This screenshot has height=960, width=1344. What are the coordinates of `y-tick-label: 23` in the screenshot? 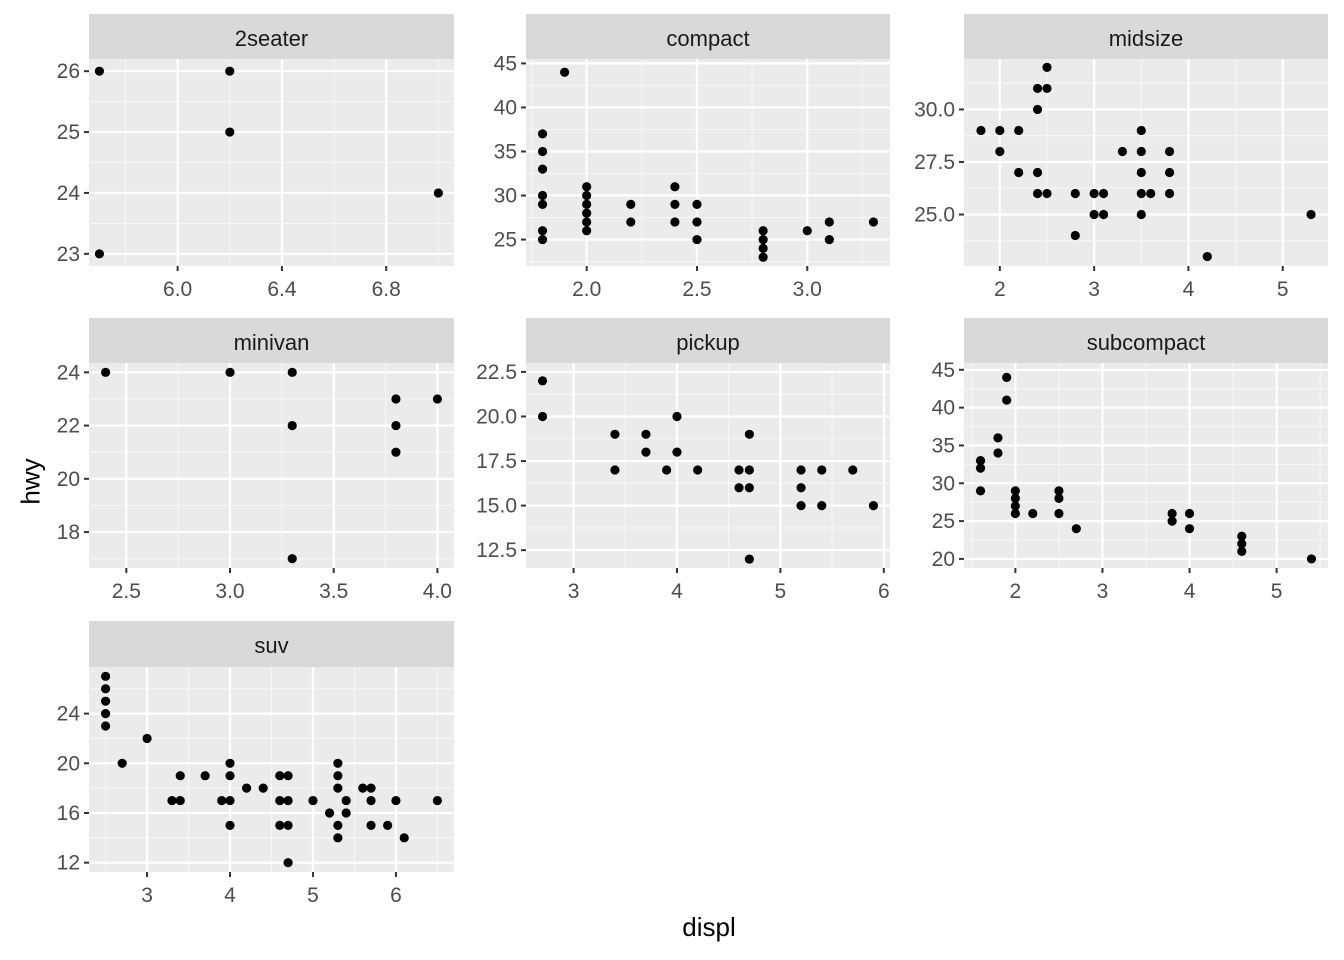 It's located at (68, 254).